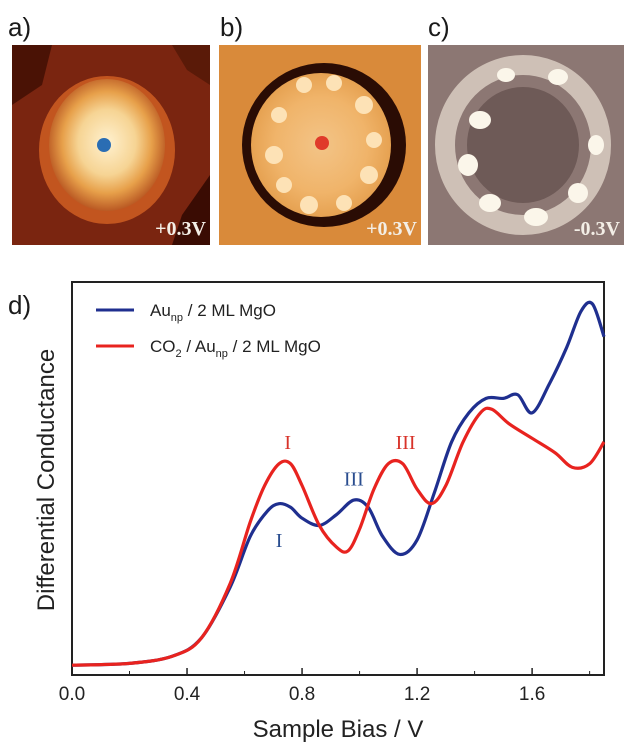  I want to click on stm-dIdV-map-c, so click(526, 145).